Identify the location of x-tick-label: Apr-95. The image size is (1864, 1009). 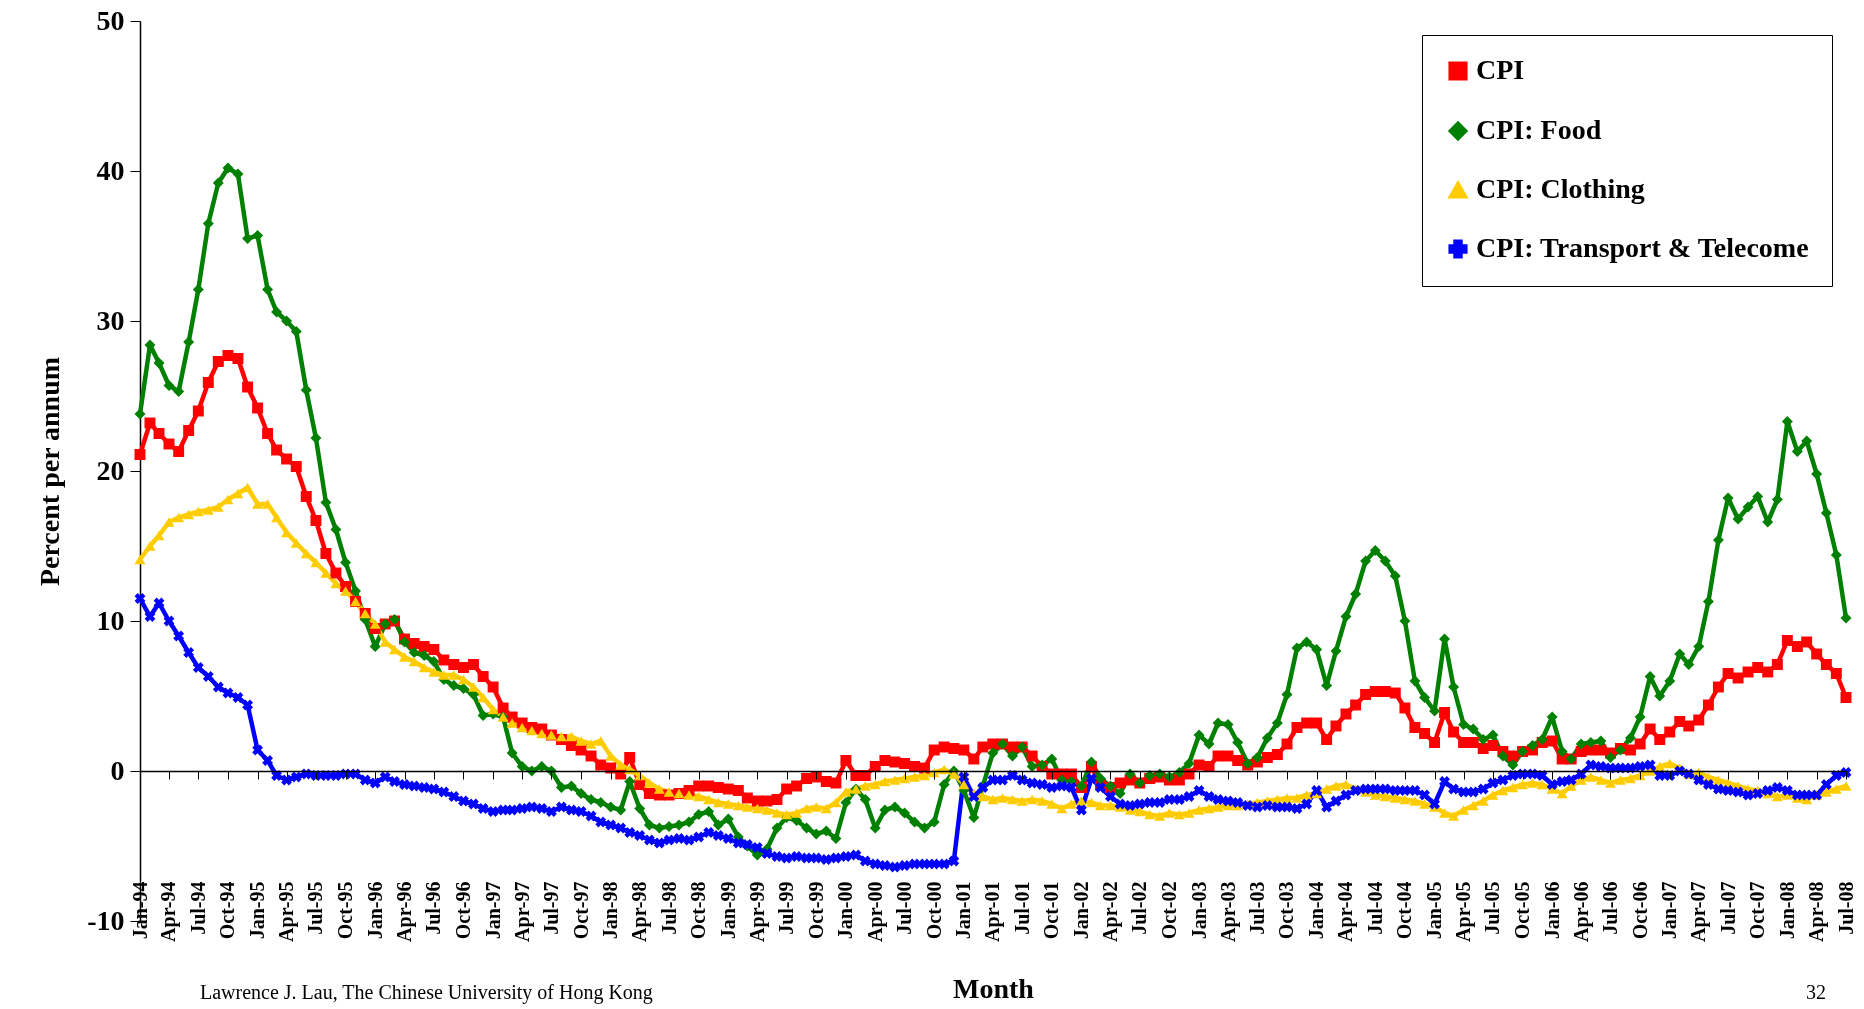
(287, 911).